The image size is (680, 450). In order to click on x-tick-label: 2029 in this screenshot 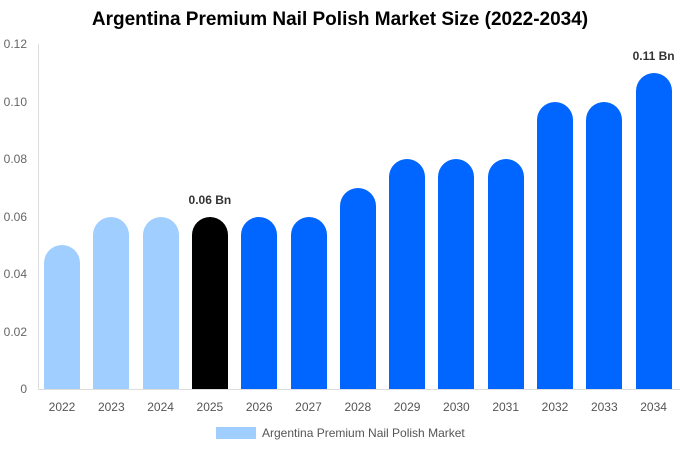, I will do `click(407, 407)`.